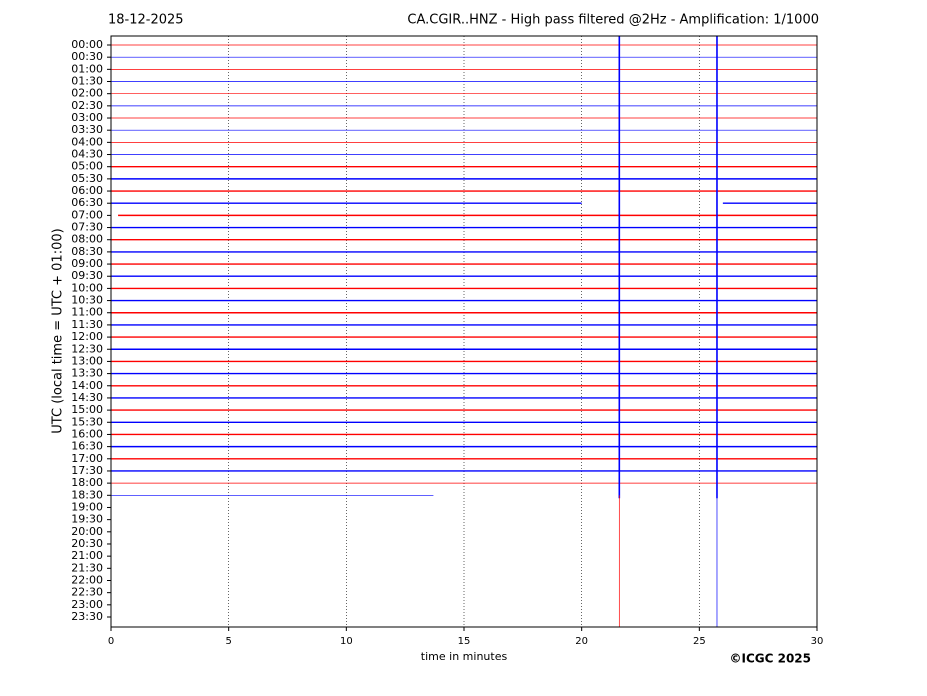 This screenshot has width=927, height=696. What do you see at coordinates (87, 409) in the screenshot?
I see `y-tick-label: 15:00` at bounding box center [87, 409].